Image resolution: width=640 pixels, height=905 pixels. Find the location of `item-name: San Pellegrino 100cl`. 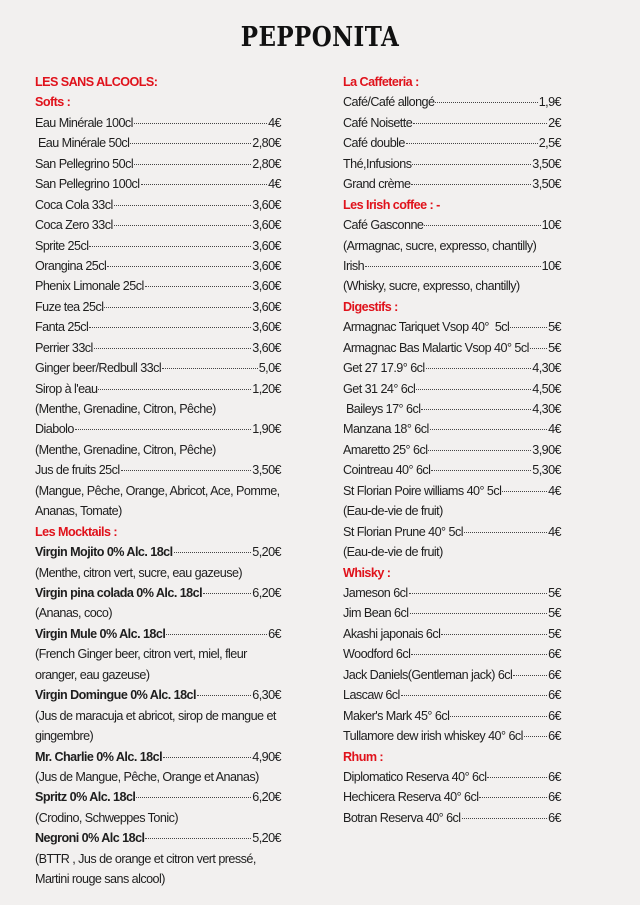

item-name: San Pellegrino 100cl is located at coordinates (87, 184).